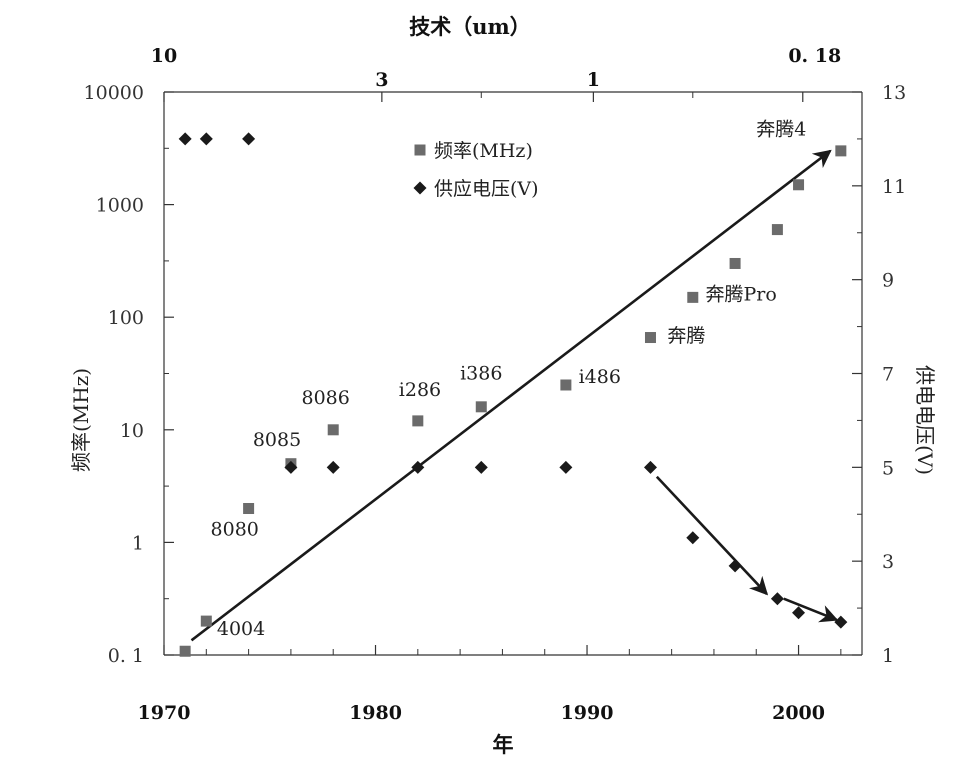 This screenshot has width=958, height=762. What do you see at coordinates (126, 318) in the screenshot?
I see `left-tick-label: 100` at bounding box center [126, 318].